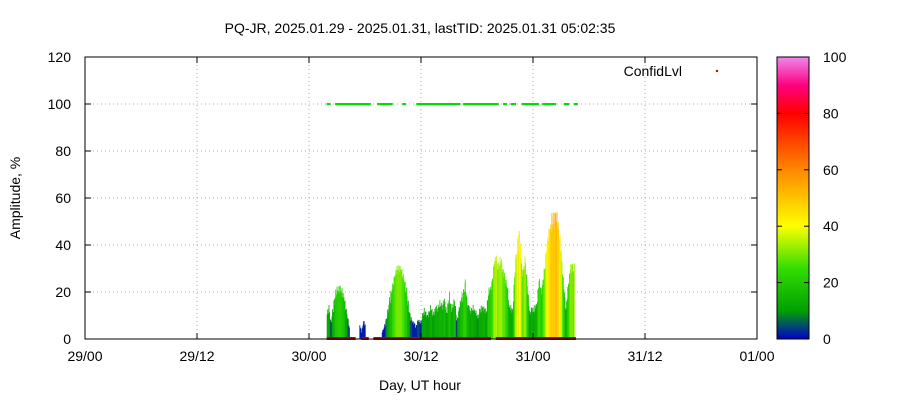 This screenshot has width=900, height=400. What do you see at coordinates (84, 356) in the screenshot?
I see `x-tick-label: 29/00` at bounding box center [84, 356].